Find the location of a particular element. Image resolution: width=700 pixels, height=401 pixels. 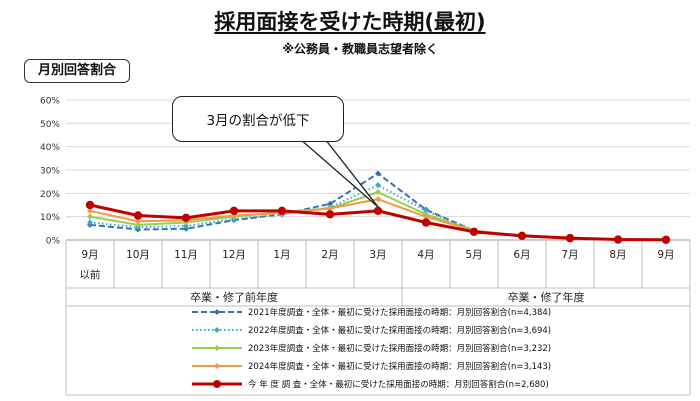

group-label: 卒業・修了前年度 is located at coordinates (234, 297).